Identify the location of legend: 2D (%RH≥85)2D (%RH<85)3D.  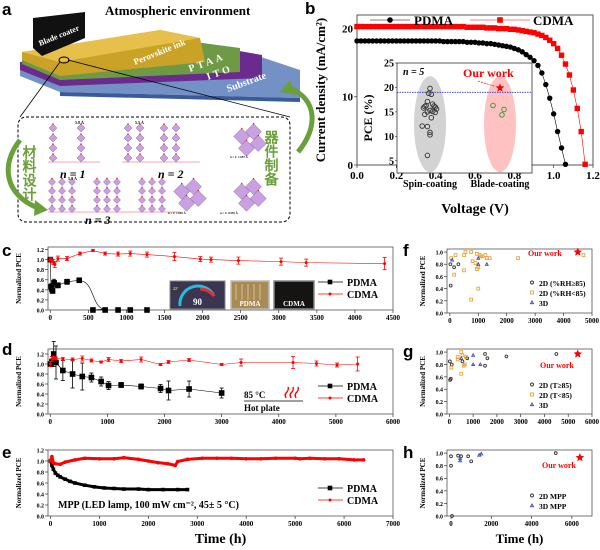
(557, 293).